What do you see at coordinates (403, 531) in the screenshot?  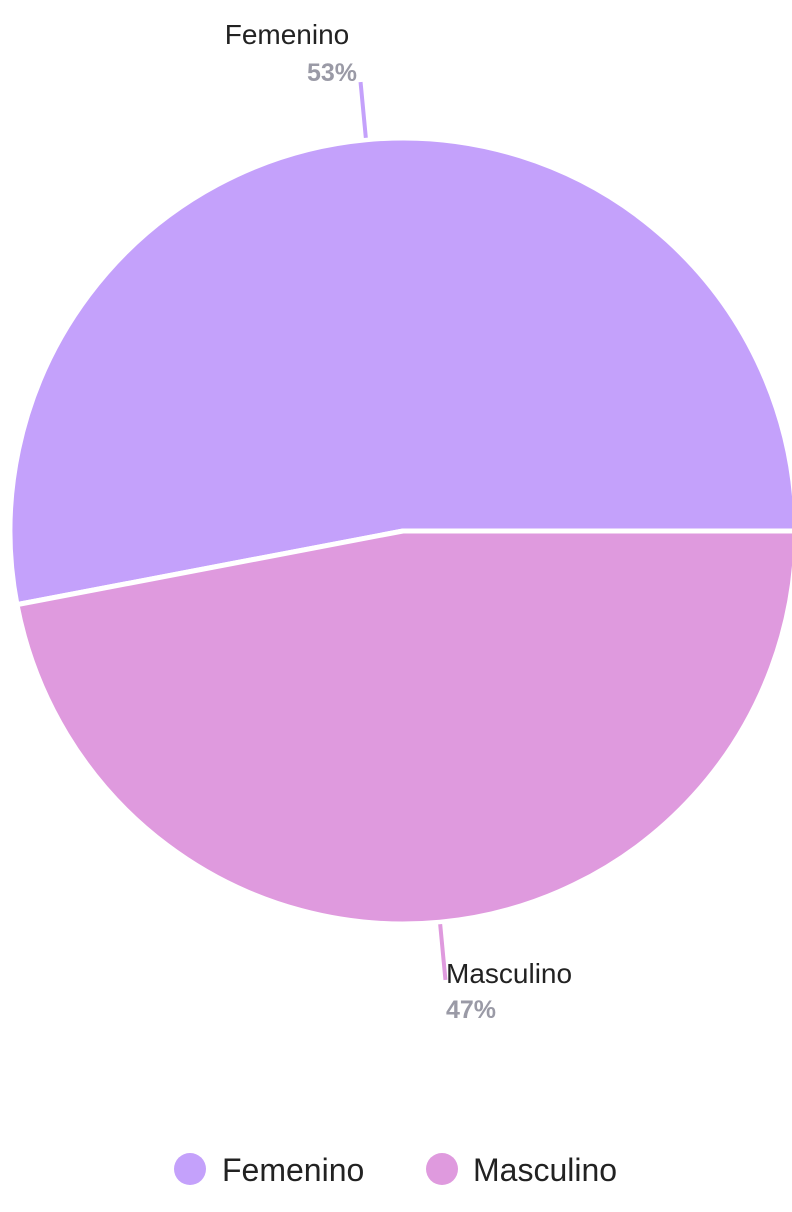 I see `leader-lines` at bounding box center [403, 531].